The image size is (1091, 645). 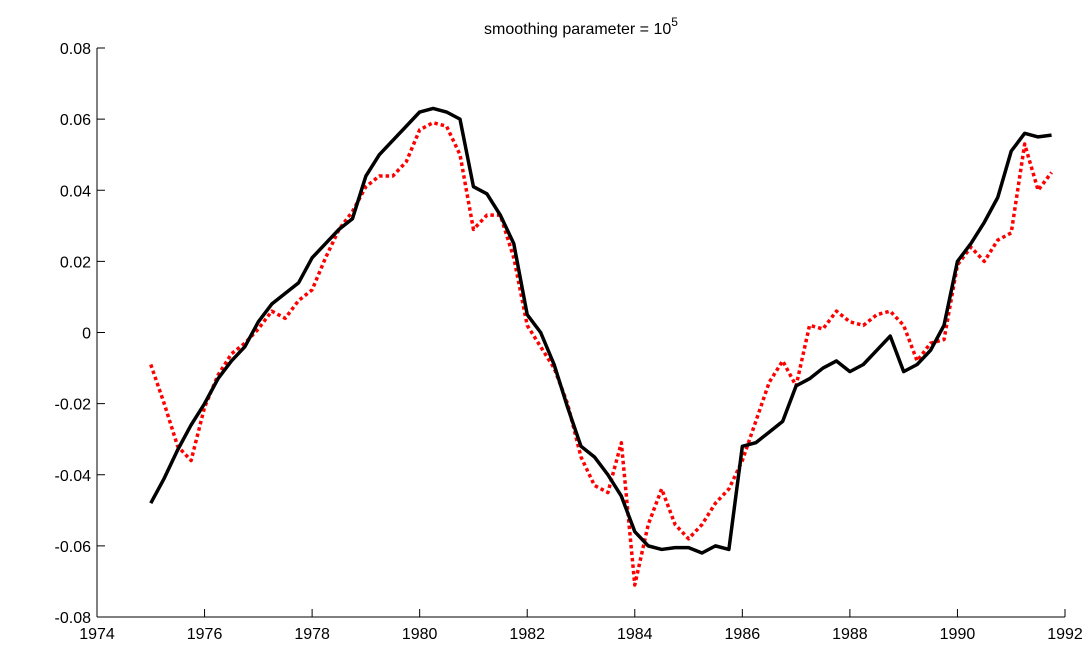 What do you see at coordinates (577, 29) in the screenshot?
I see `title-text: smoothing parameter = 10` at bounding box center [577, 29].